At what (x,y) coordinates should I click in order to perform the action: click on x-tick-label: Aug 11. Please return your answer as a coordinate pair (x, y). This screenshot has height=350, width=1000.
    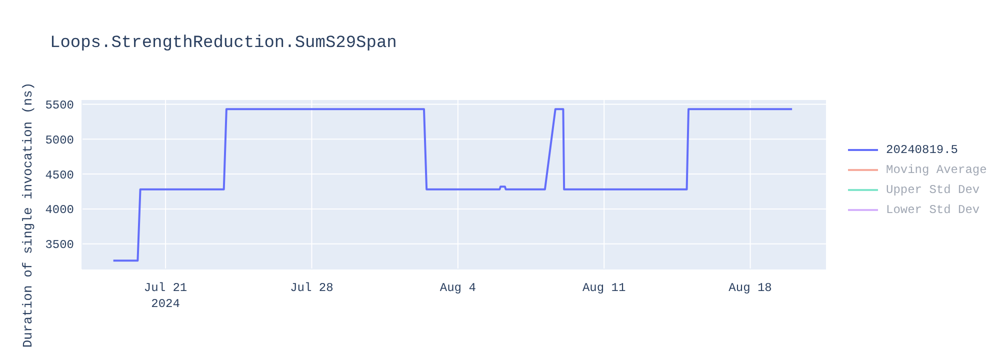
    Looking at the image, I should click on (604, 288).